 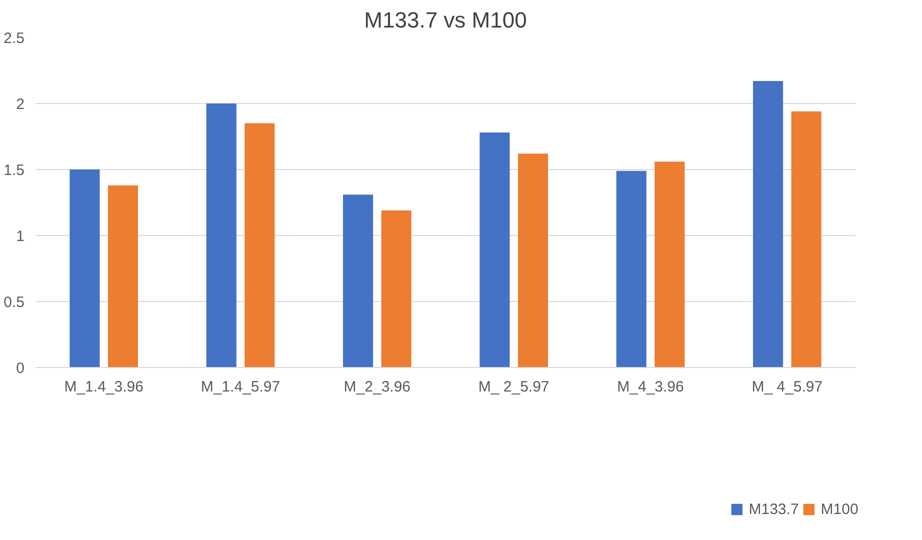 I want to click on x-tick-label: M_2_3.96, so click(x=377, y=387).